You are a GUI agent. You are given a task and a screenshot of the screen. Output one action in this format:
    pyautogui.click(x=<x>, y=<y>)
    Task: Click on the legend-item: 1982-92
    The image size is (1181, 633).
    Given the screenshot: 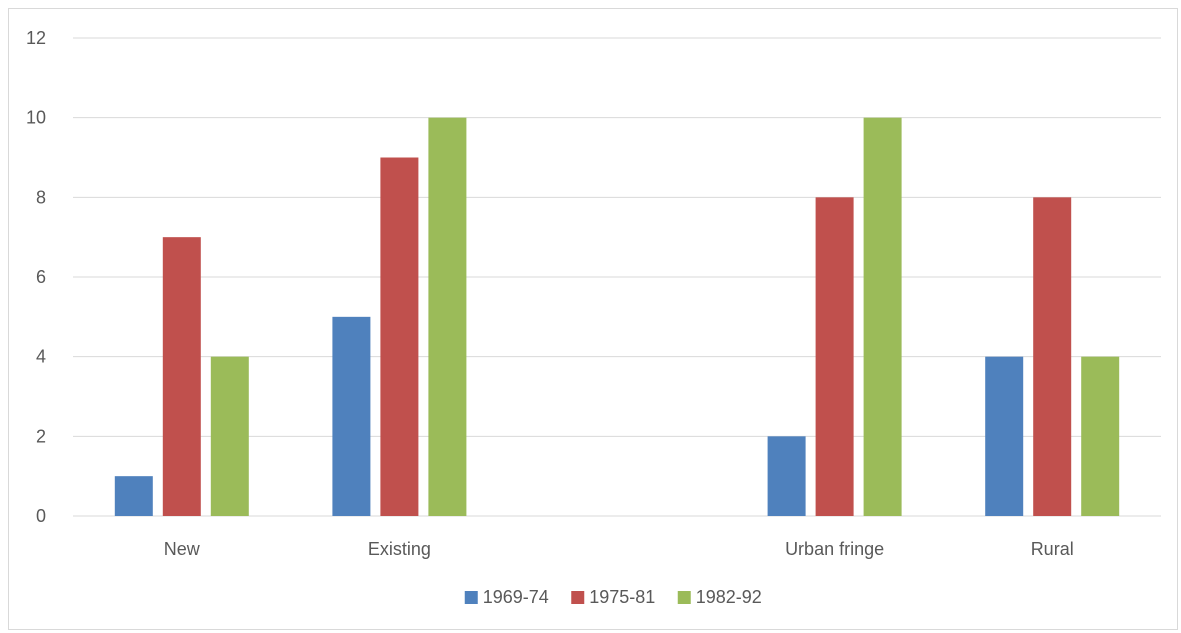 What is the action you would take?
    pyautogui.click(x=719, y=597)
    